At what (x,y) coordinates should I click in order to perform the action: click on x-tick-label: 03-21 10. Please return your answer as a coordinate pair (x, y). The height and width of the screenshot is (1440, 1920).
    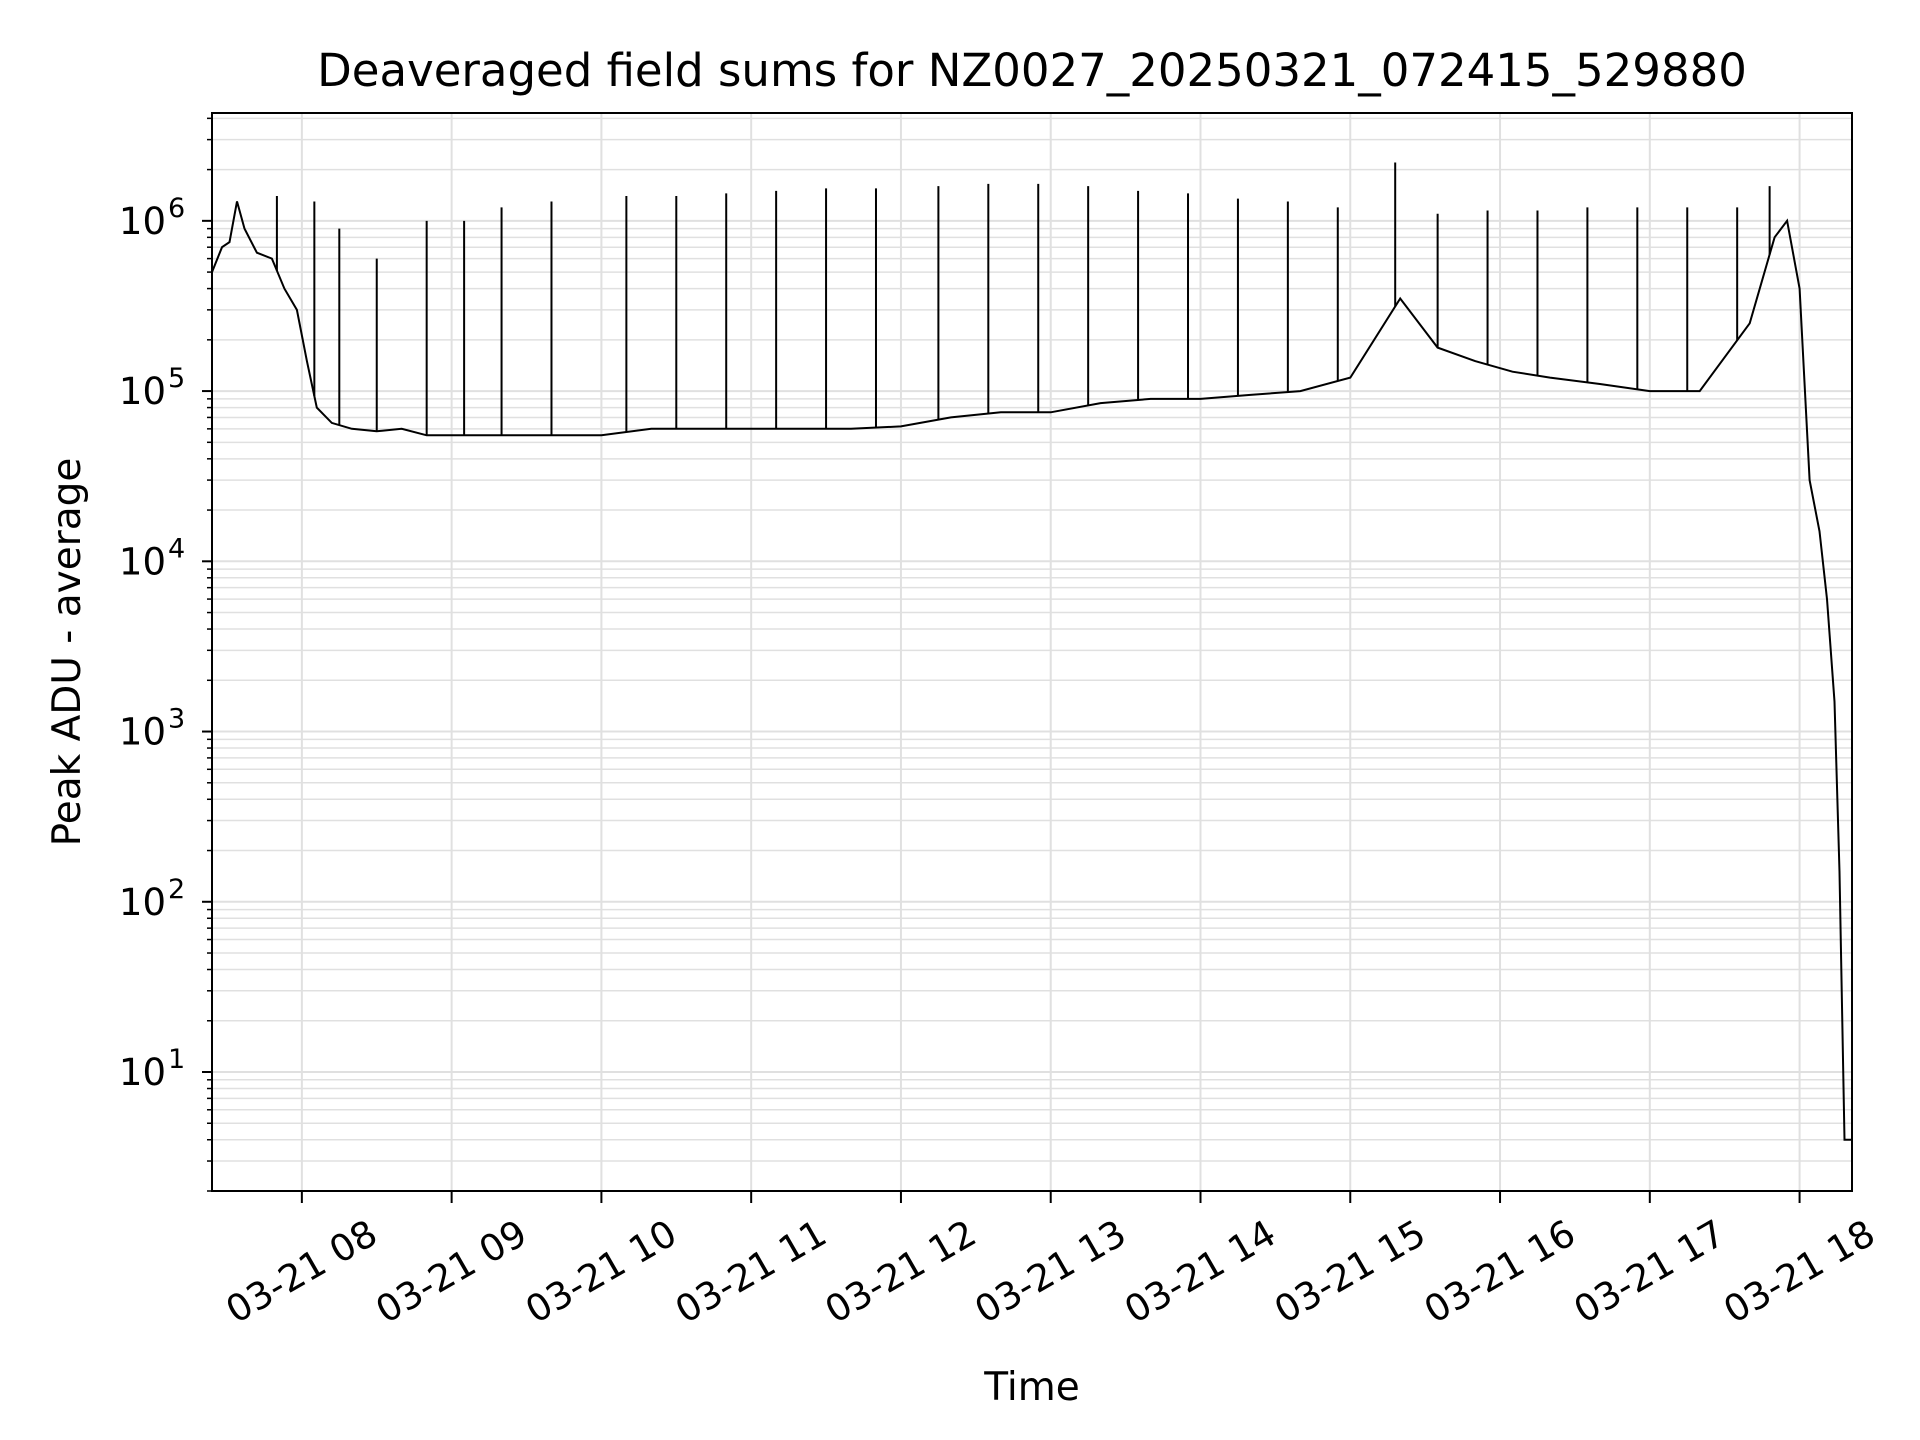
    Looking at the image, I should click on (601, 1272).